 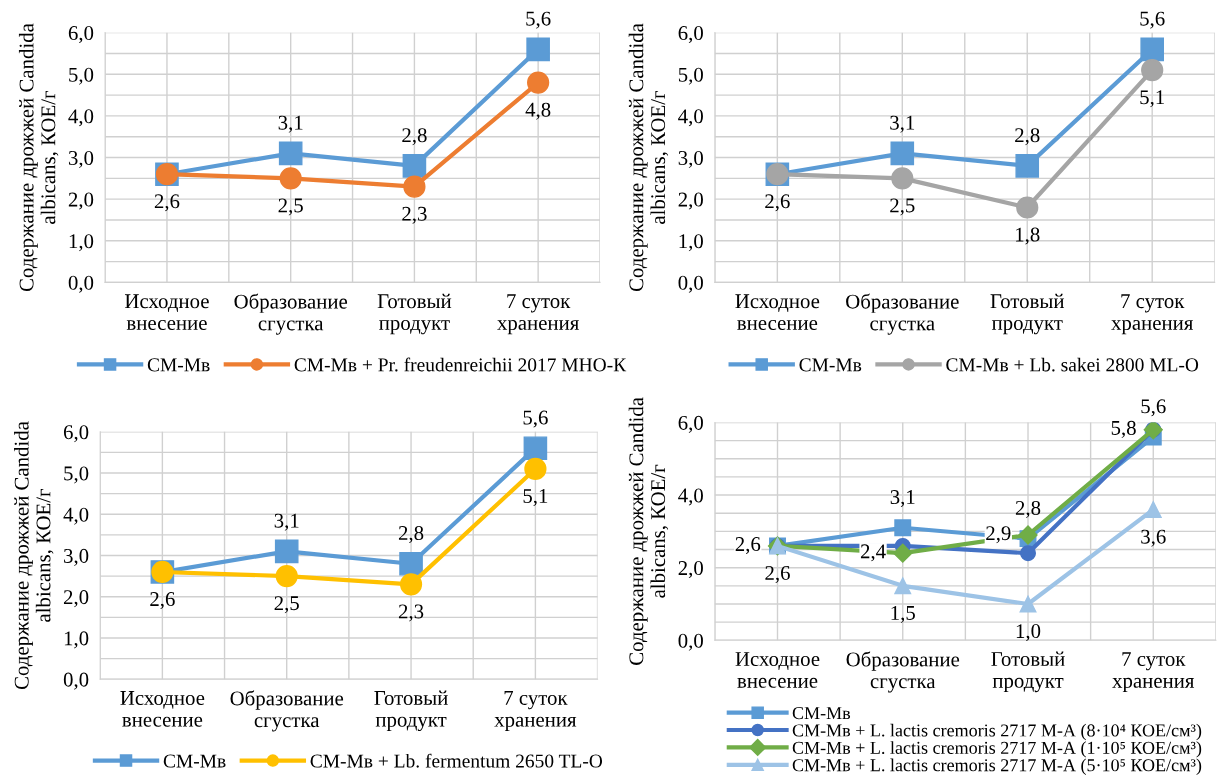 I want to click on legend-label: СМ-Мв + L. lactis cremoris 2717 М-А (8·10⁴ КОЕ/см³), so click(x=997, y=732).